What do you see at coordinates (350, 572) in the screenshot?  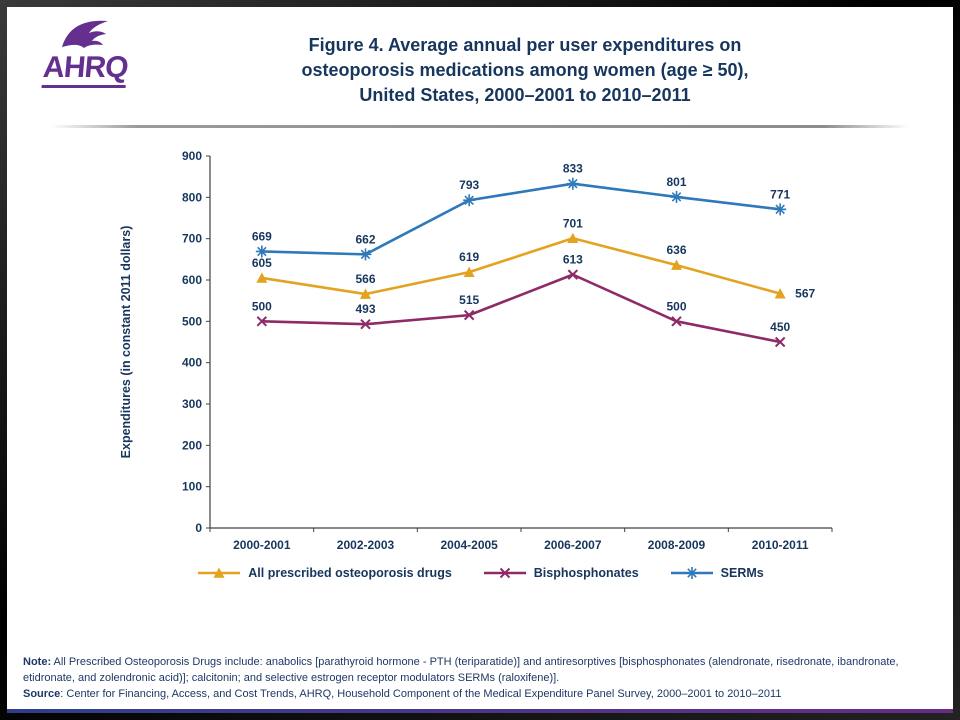 I see `legend-label: All prescribed osteoporosis drugs` at bounding box center [350, 572].